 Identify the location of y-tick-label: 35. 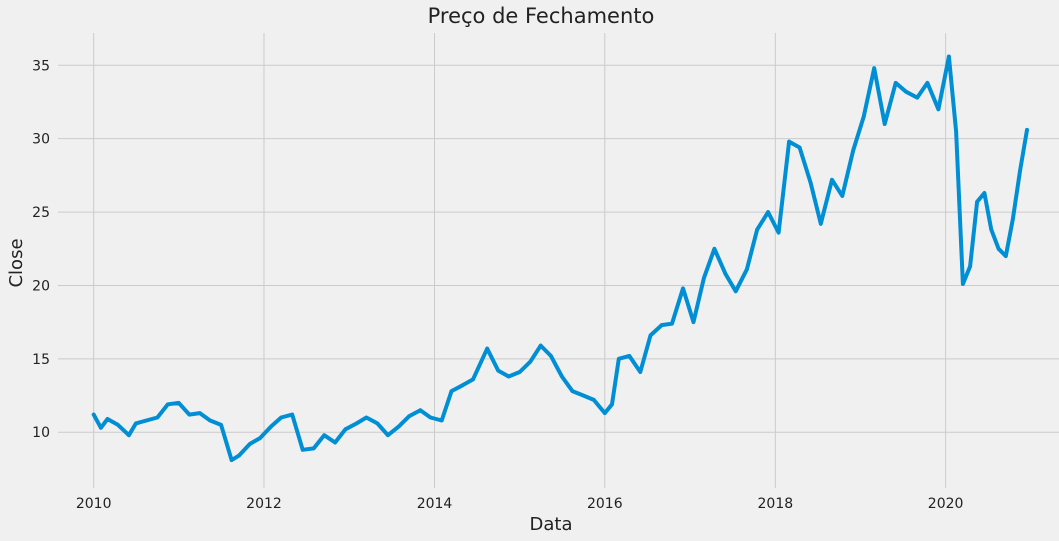
(41, 66).